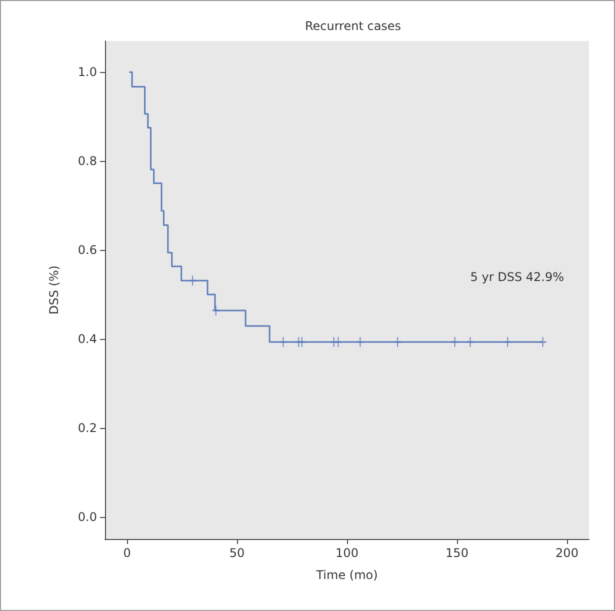 Image resolution: width=615 pixels, height=611 pixels. Describe the element at coordinates (347, 553) in the screenshot. I see `x-tick-label: 100` at that location.